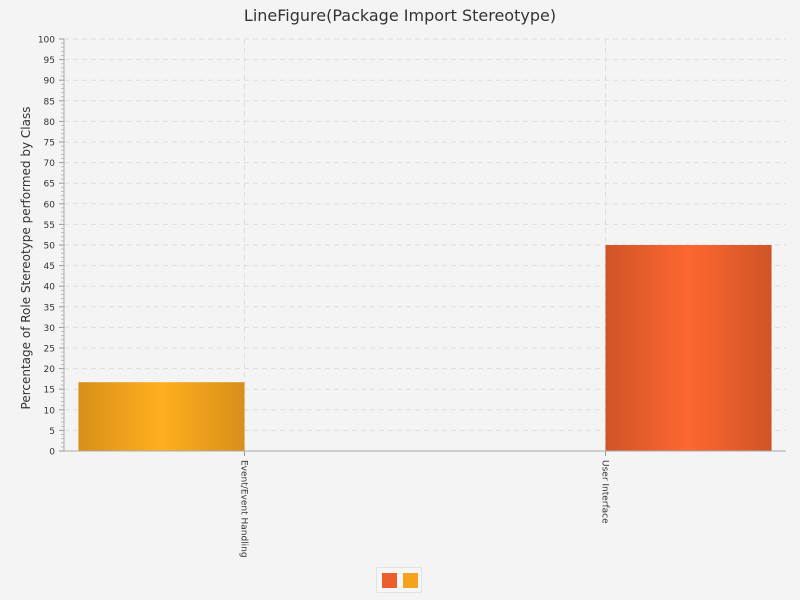 The height and width of the screenshot is (600, 800). Describe the element at coordinates (50, 288) in the screenshot. I see `y-tick-label: 40` at that location.